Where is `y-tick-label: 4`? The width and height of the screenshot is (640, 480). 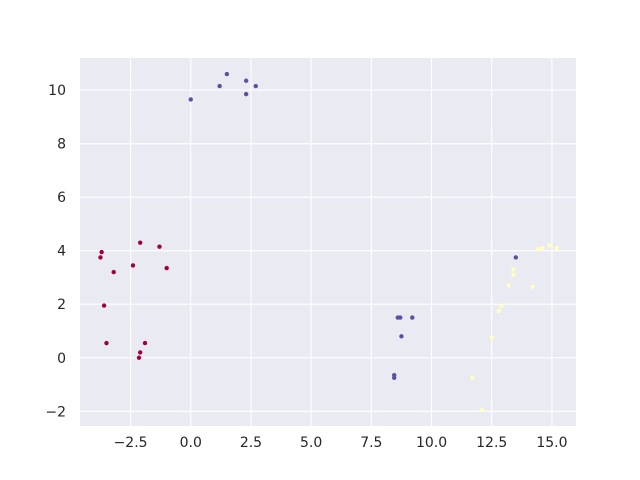
y-tick-label: 4 is located at coordinates (61, 252).